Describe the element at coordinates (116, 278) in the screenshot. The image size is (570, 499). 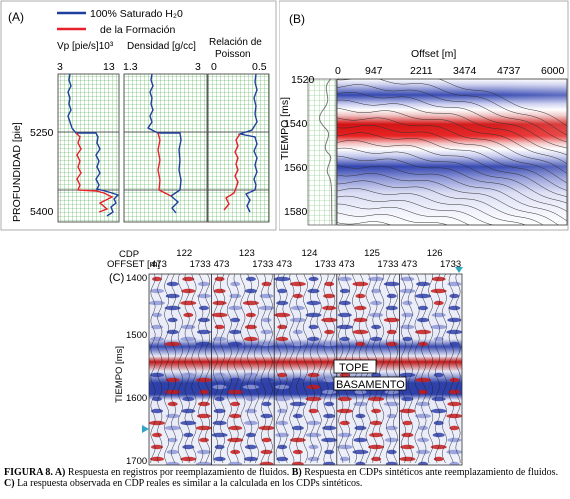
I see `panel-c-label: (C)` at that location.